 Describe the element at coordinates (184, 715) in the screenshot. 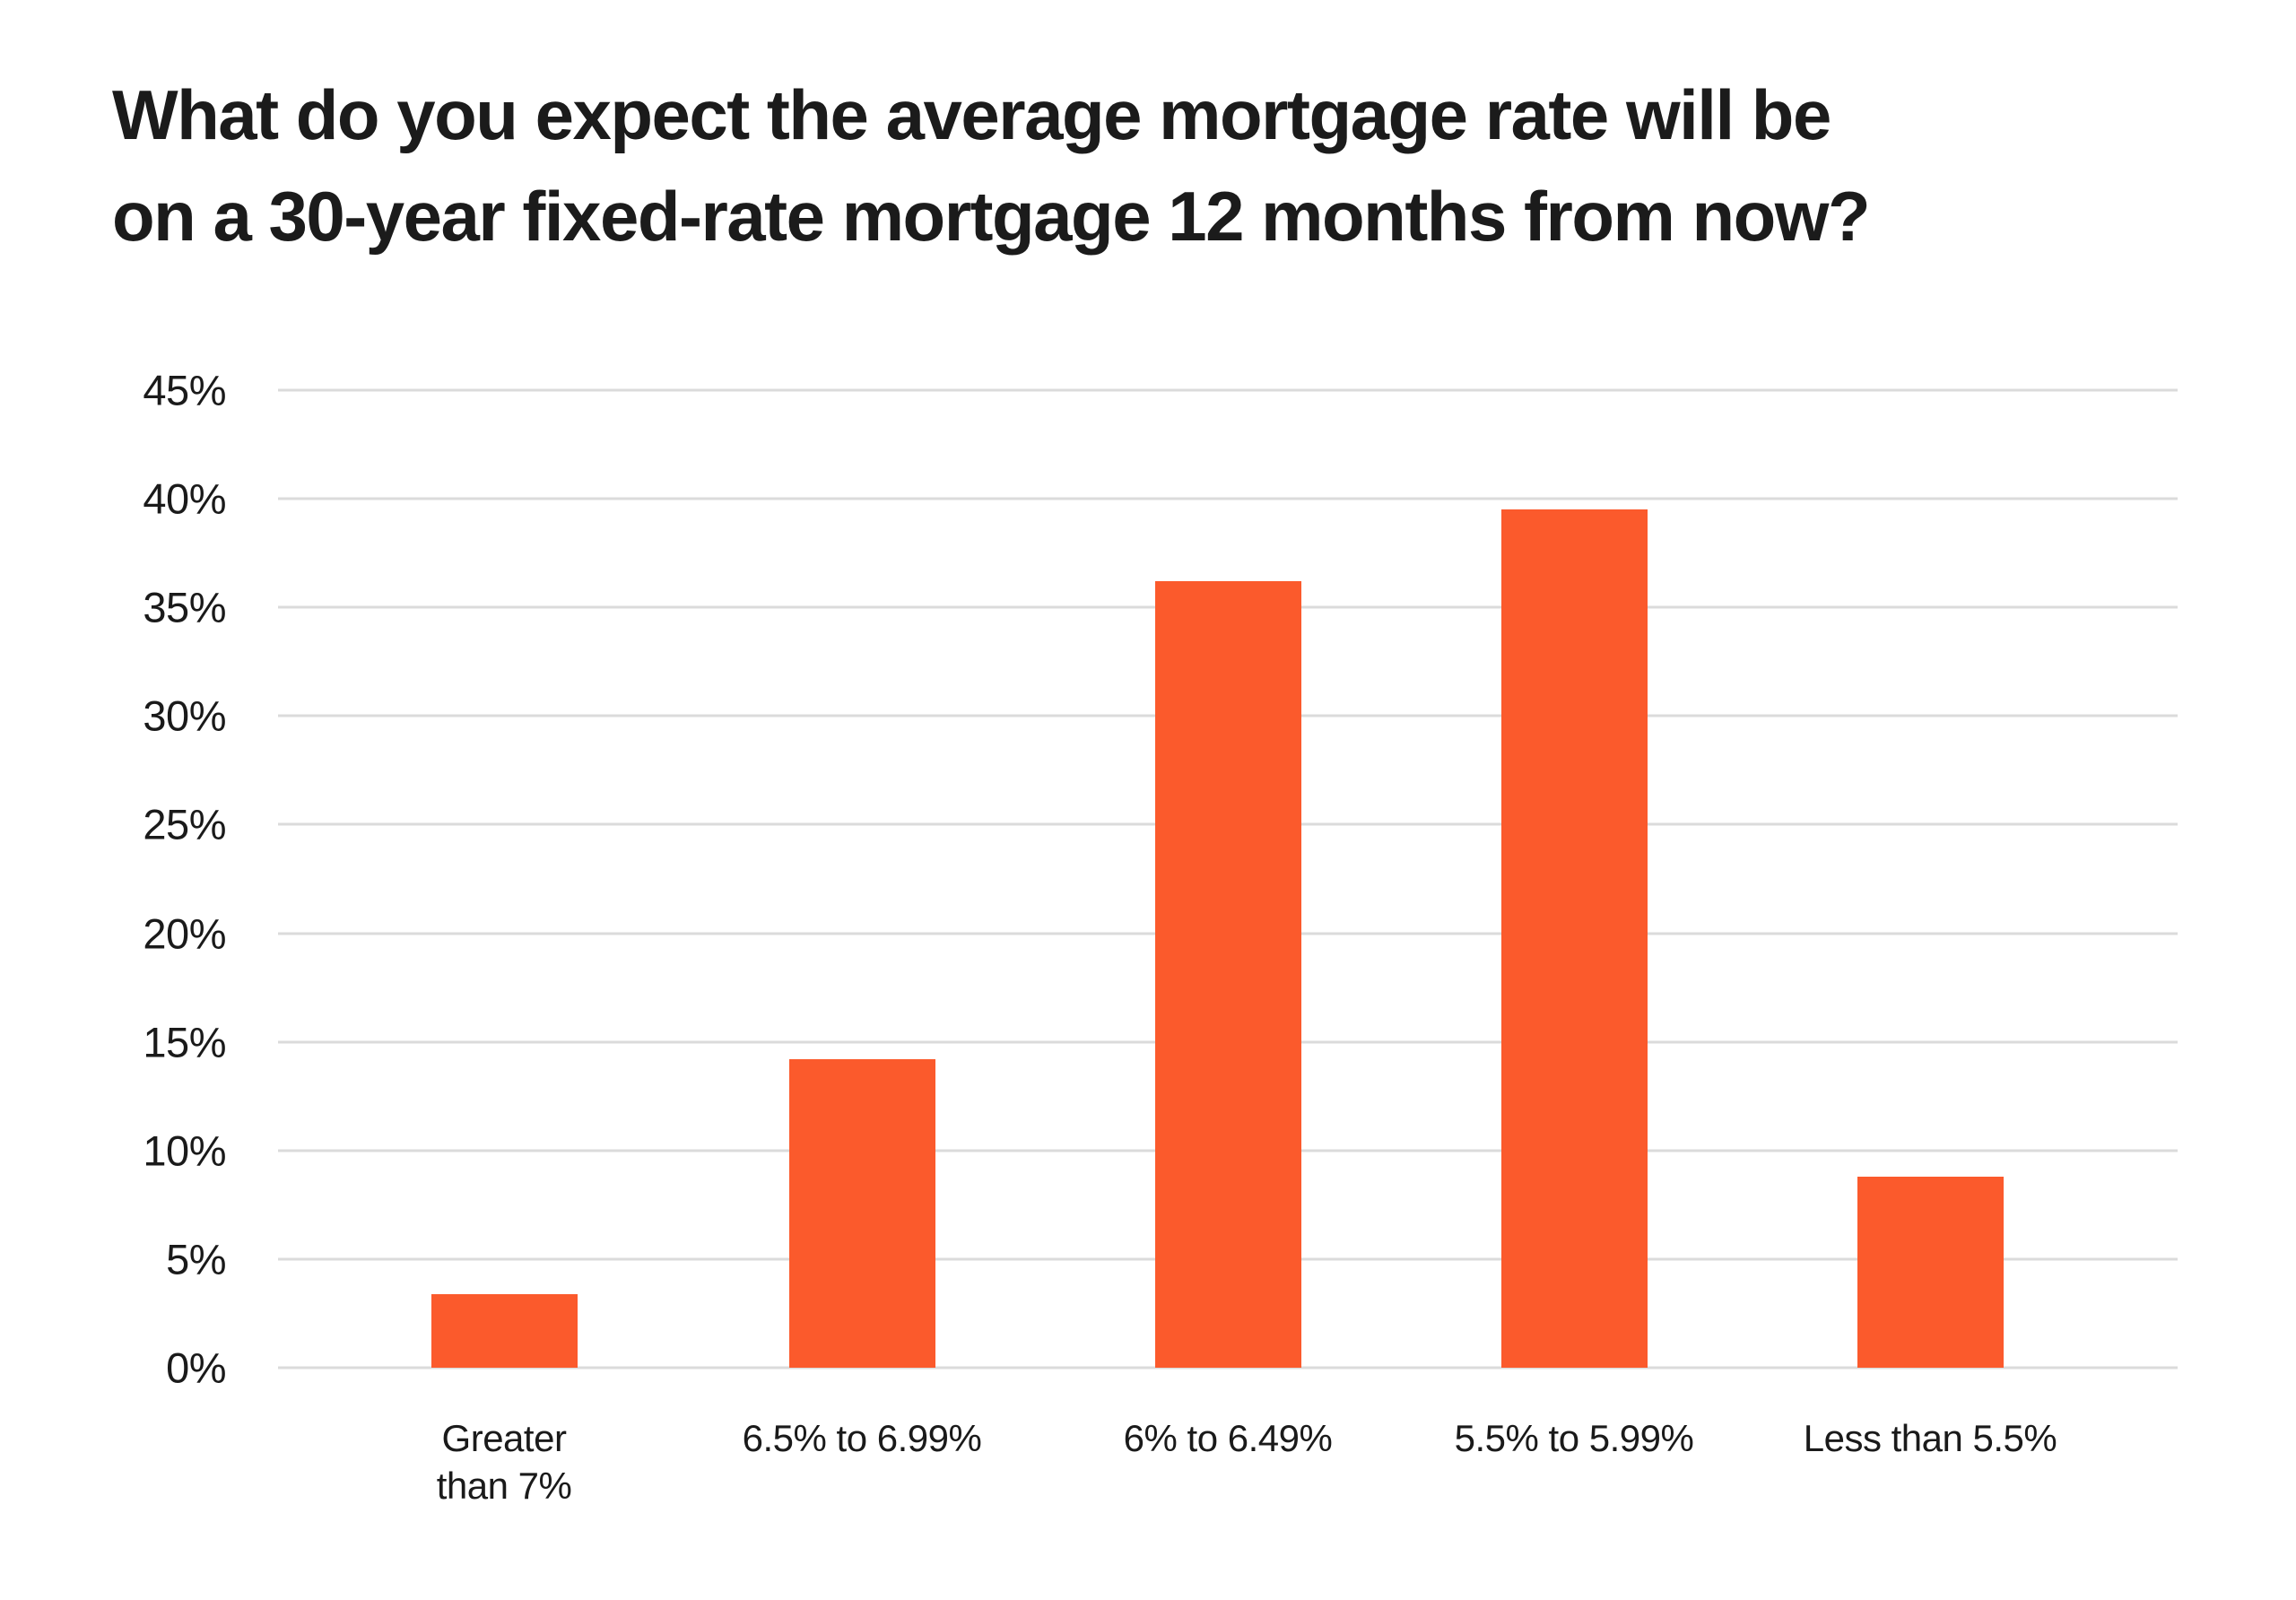

I see `y-axis-label: 30%` at that location.